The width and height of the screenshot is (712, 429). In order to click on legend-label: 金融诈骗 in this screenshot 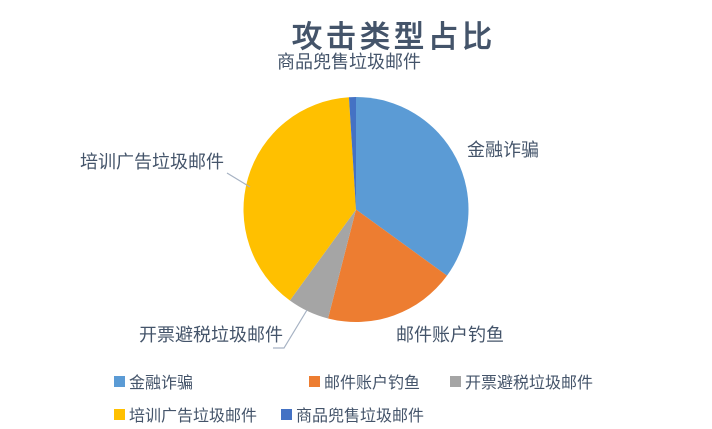, I will do `click(161, 383)`.